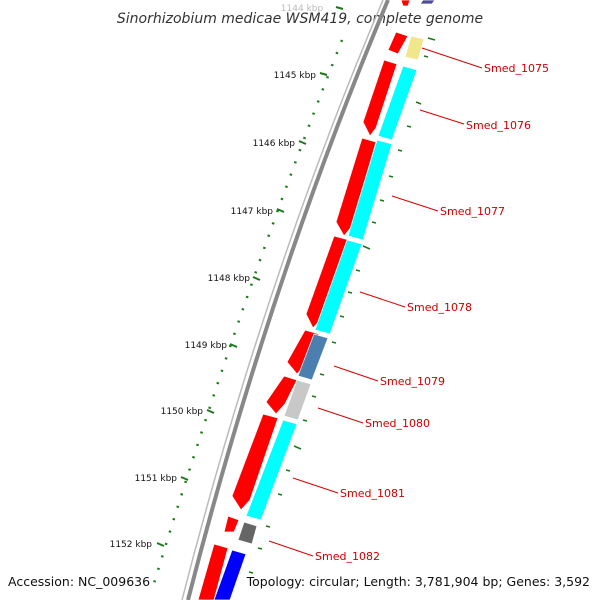 This screenshot has height=600, width=600. I want to click on gene-label-smed-1081: Smed_1081, so click(372, 493).